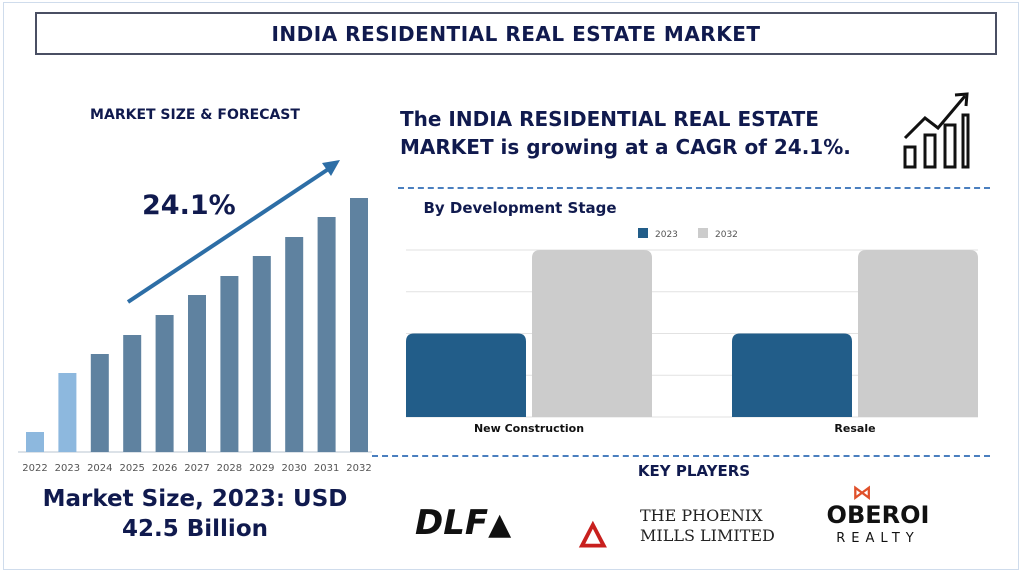 This screenshot has height=574, width=1024. Describe the element at coordinates (529, 428) in the screenshot. I see `category-label: New Construction` at that location.